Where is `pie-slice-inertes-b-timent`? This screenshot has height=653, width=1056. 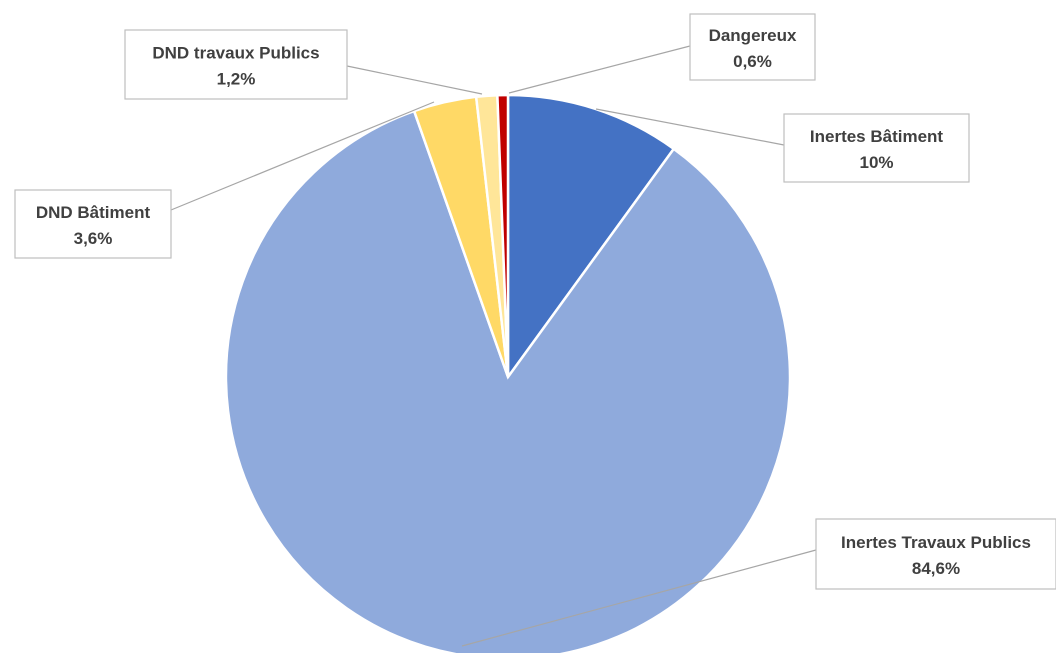 pie-slice-inertes-b-timent is located at coordinates (591, 237).